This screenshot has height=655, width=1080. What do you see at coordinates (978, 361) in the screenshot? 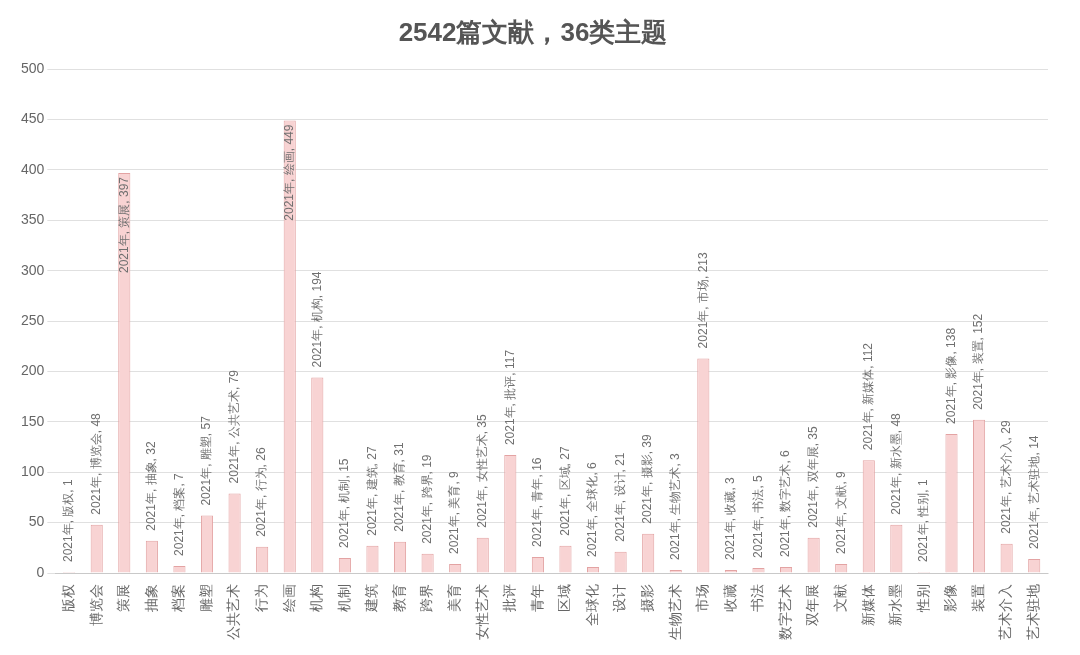
I see `text: 2021年, 装置, 152` at bounding box center [978, 361].